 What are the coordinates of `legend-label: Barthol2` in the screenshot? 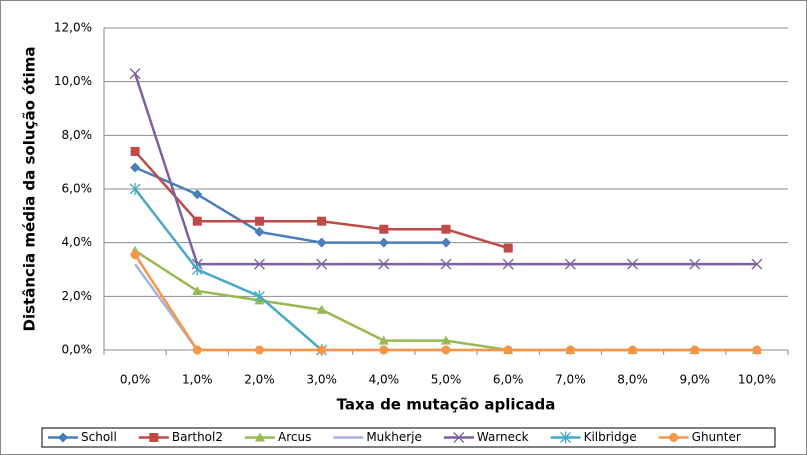 It's located at (197, 437).